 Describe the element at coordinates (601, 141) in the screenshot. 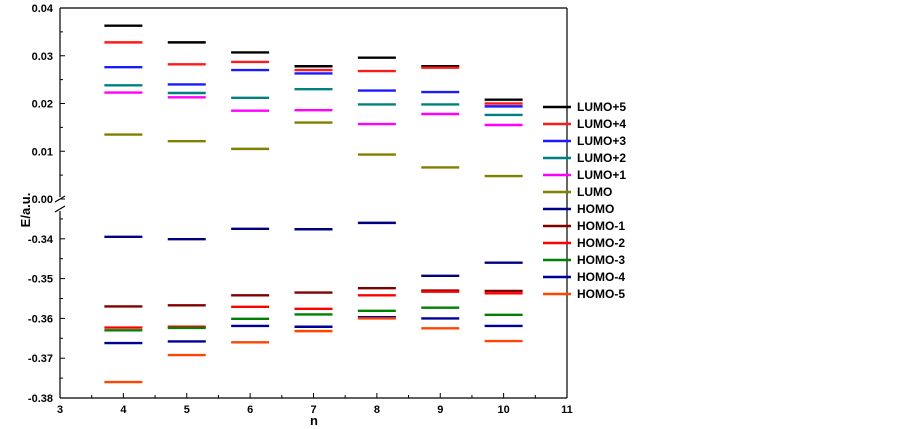

I see `legend-label-lumoplus3: LUMO+3` at that location.